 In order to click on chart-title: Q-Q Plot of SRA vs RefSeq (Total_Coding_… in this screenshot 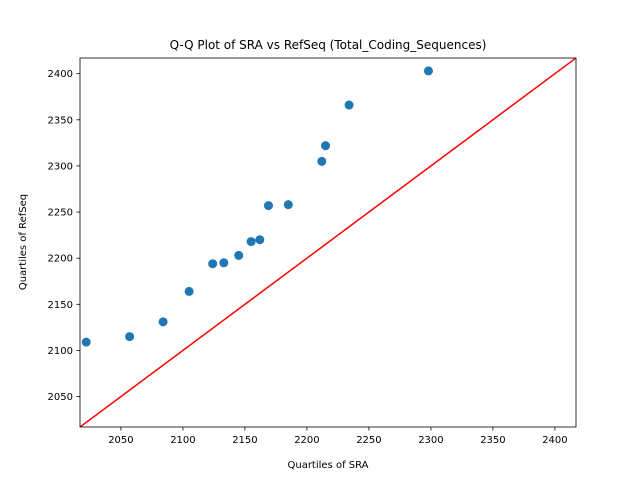, I will do `click(328, 45)`.